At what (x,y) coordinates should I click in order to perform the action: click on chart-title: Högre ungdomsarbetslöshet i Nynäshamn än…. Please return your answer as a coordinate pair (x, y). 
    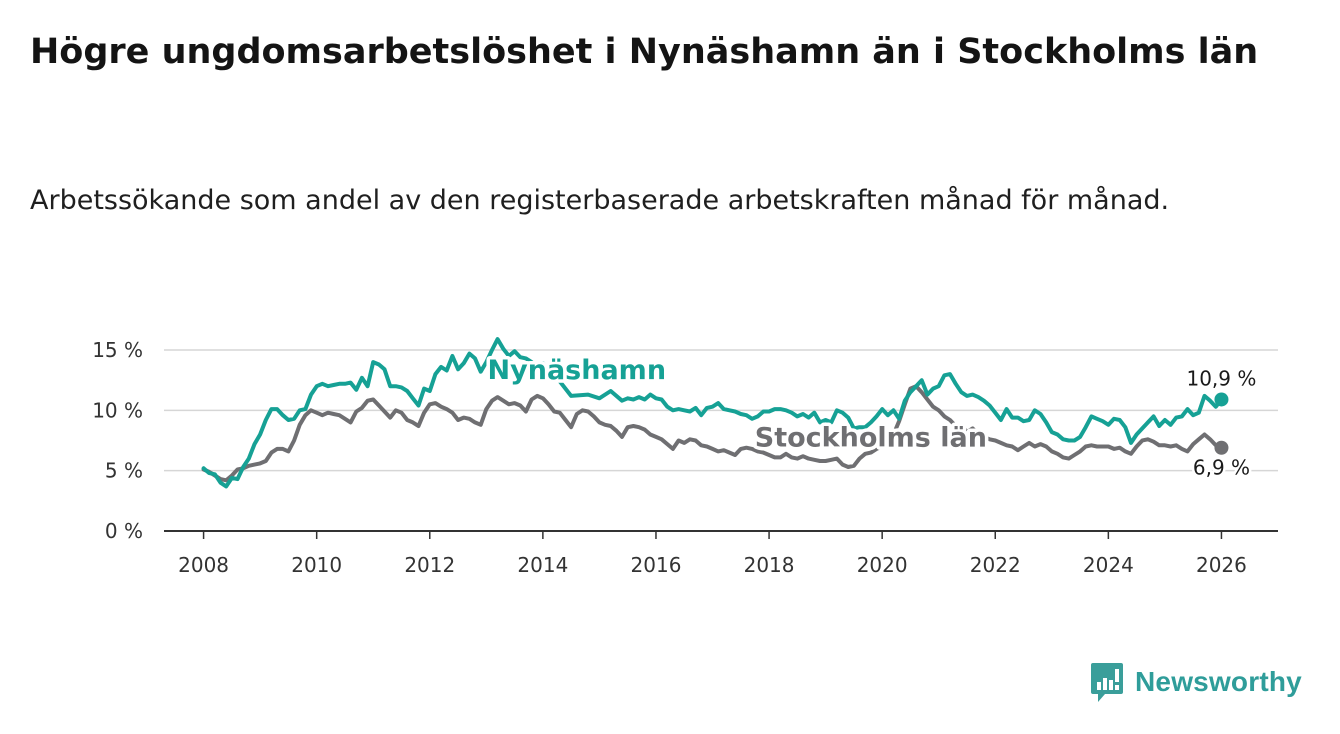
    Looking at the image, I should click on (644, 52).